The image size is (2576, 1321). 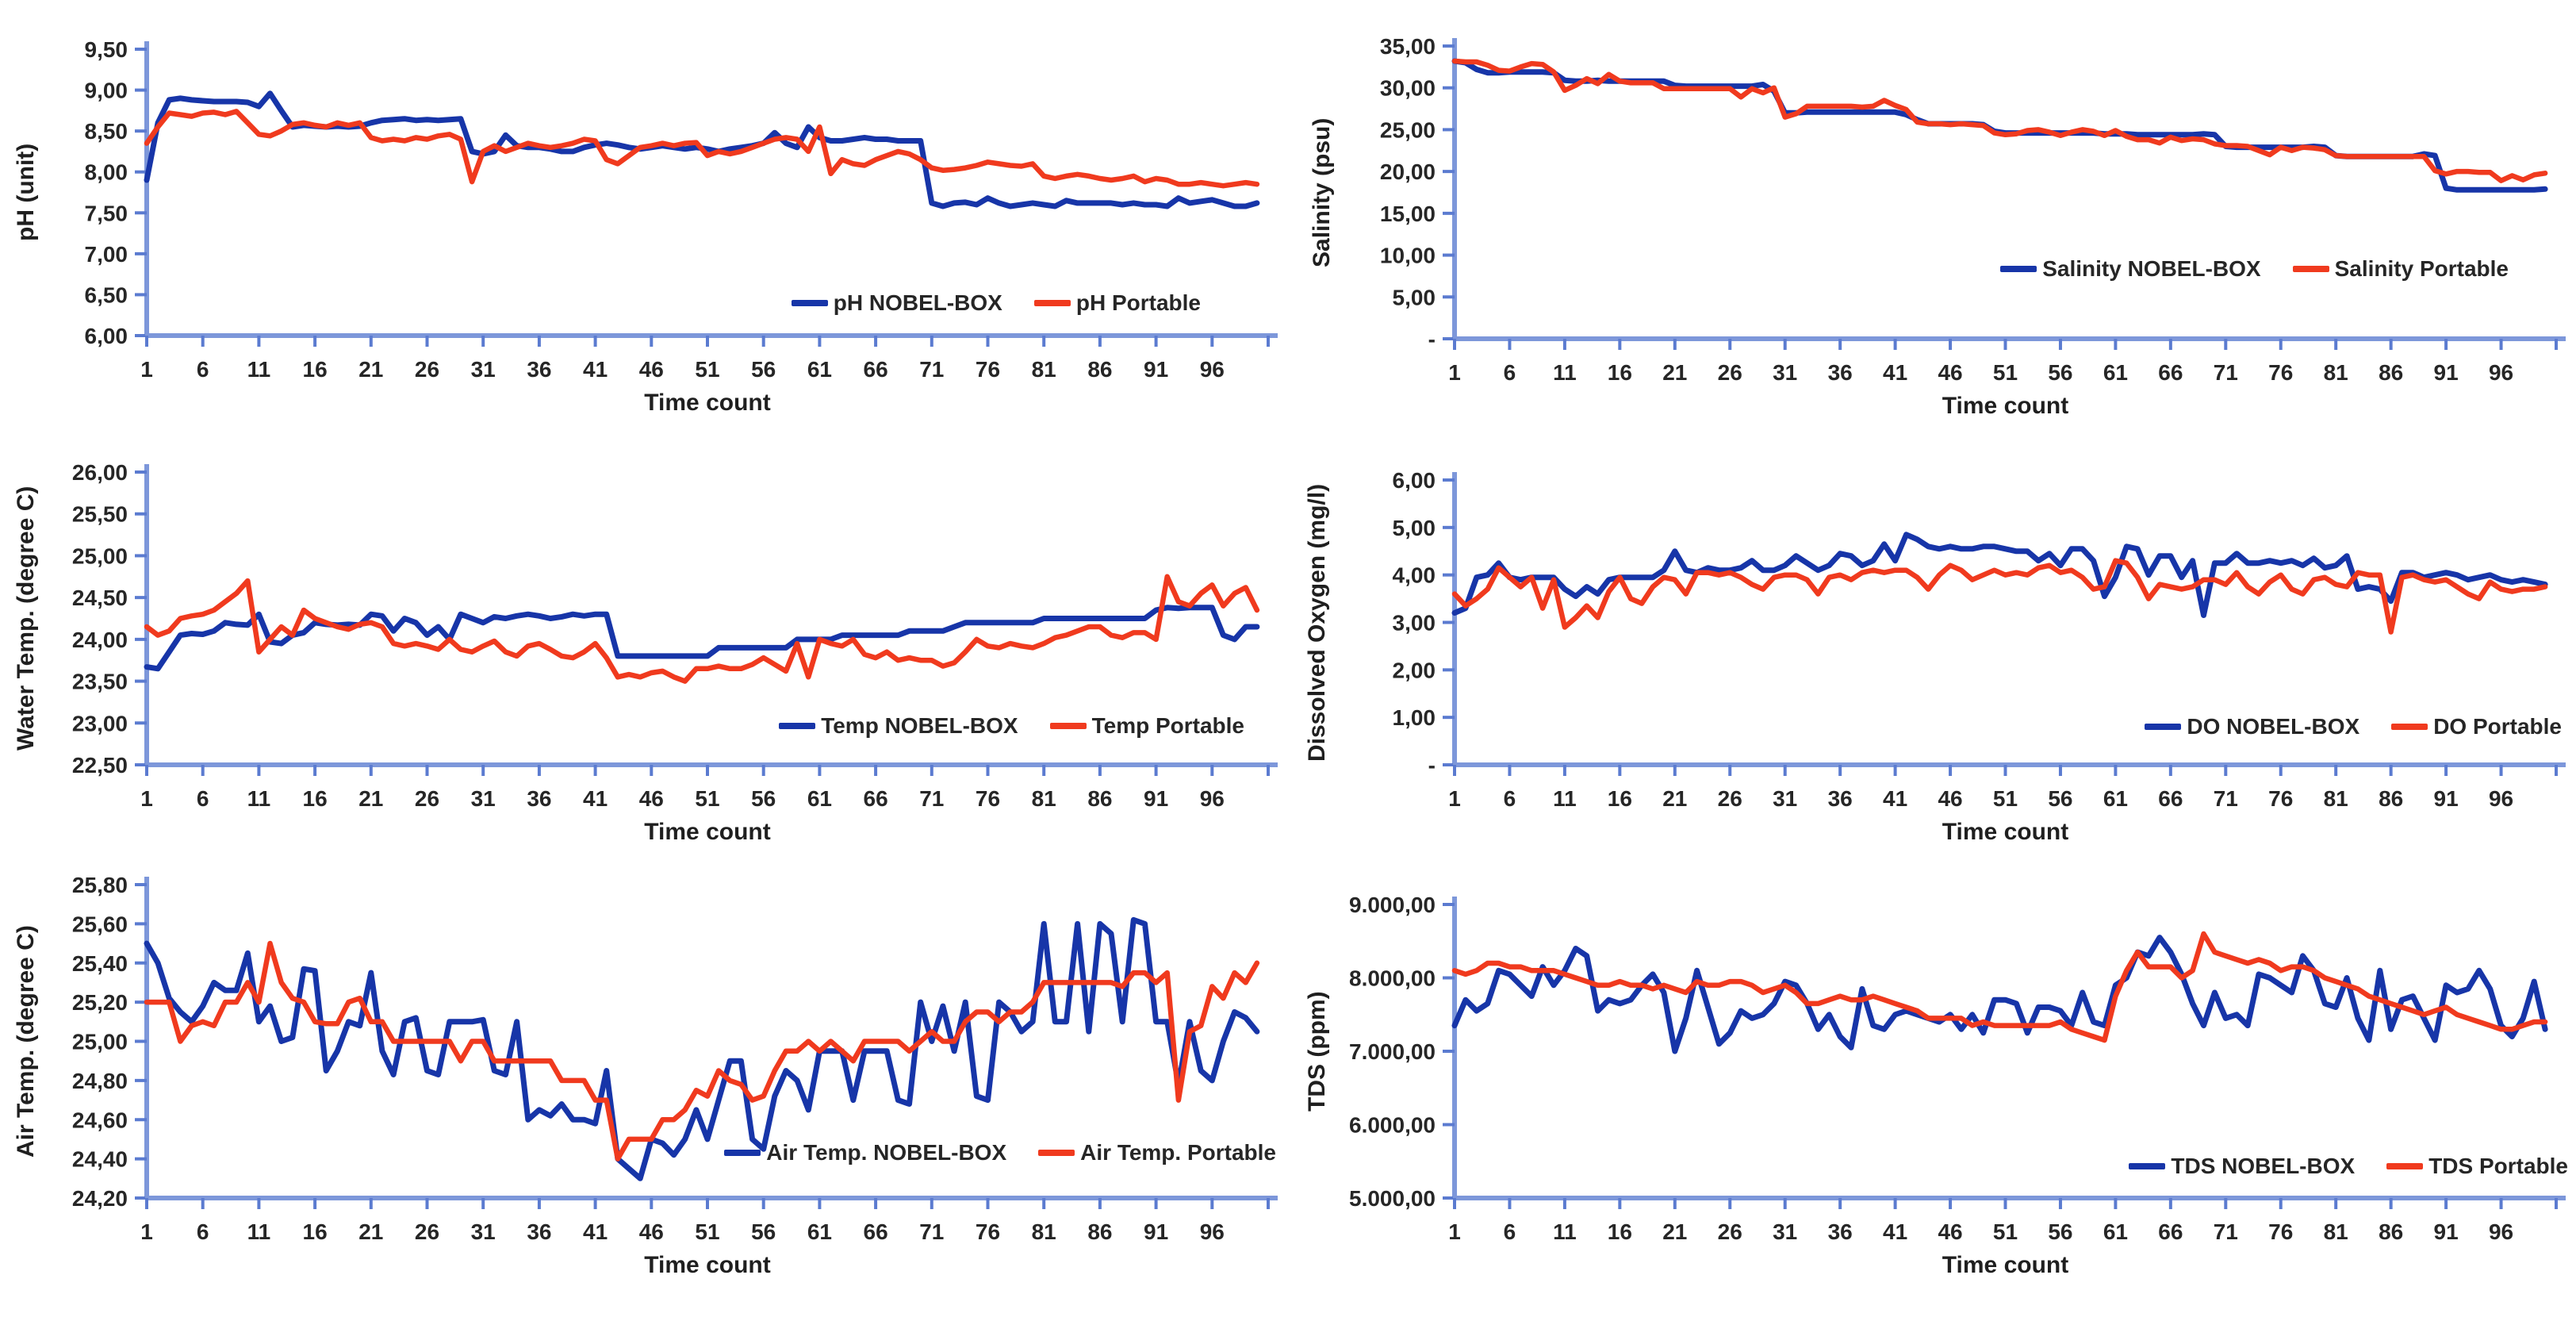 I want to click on y-tick-label: 24,50, so click(x=100, y=598).